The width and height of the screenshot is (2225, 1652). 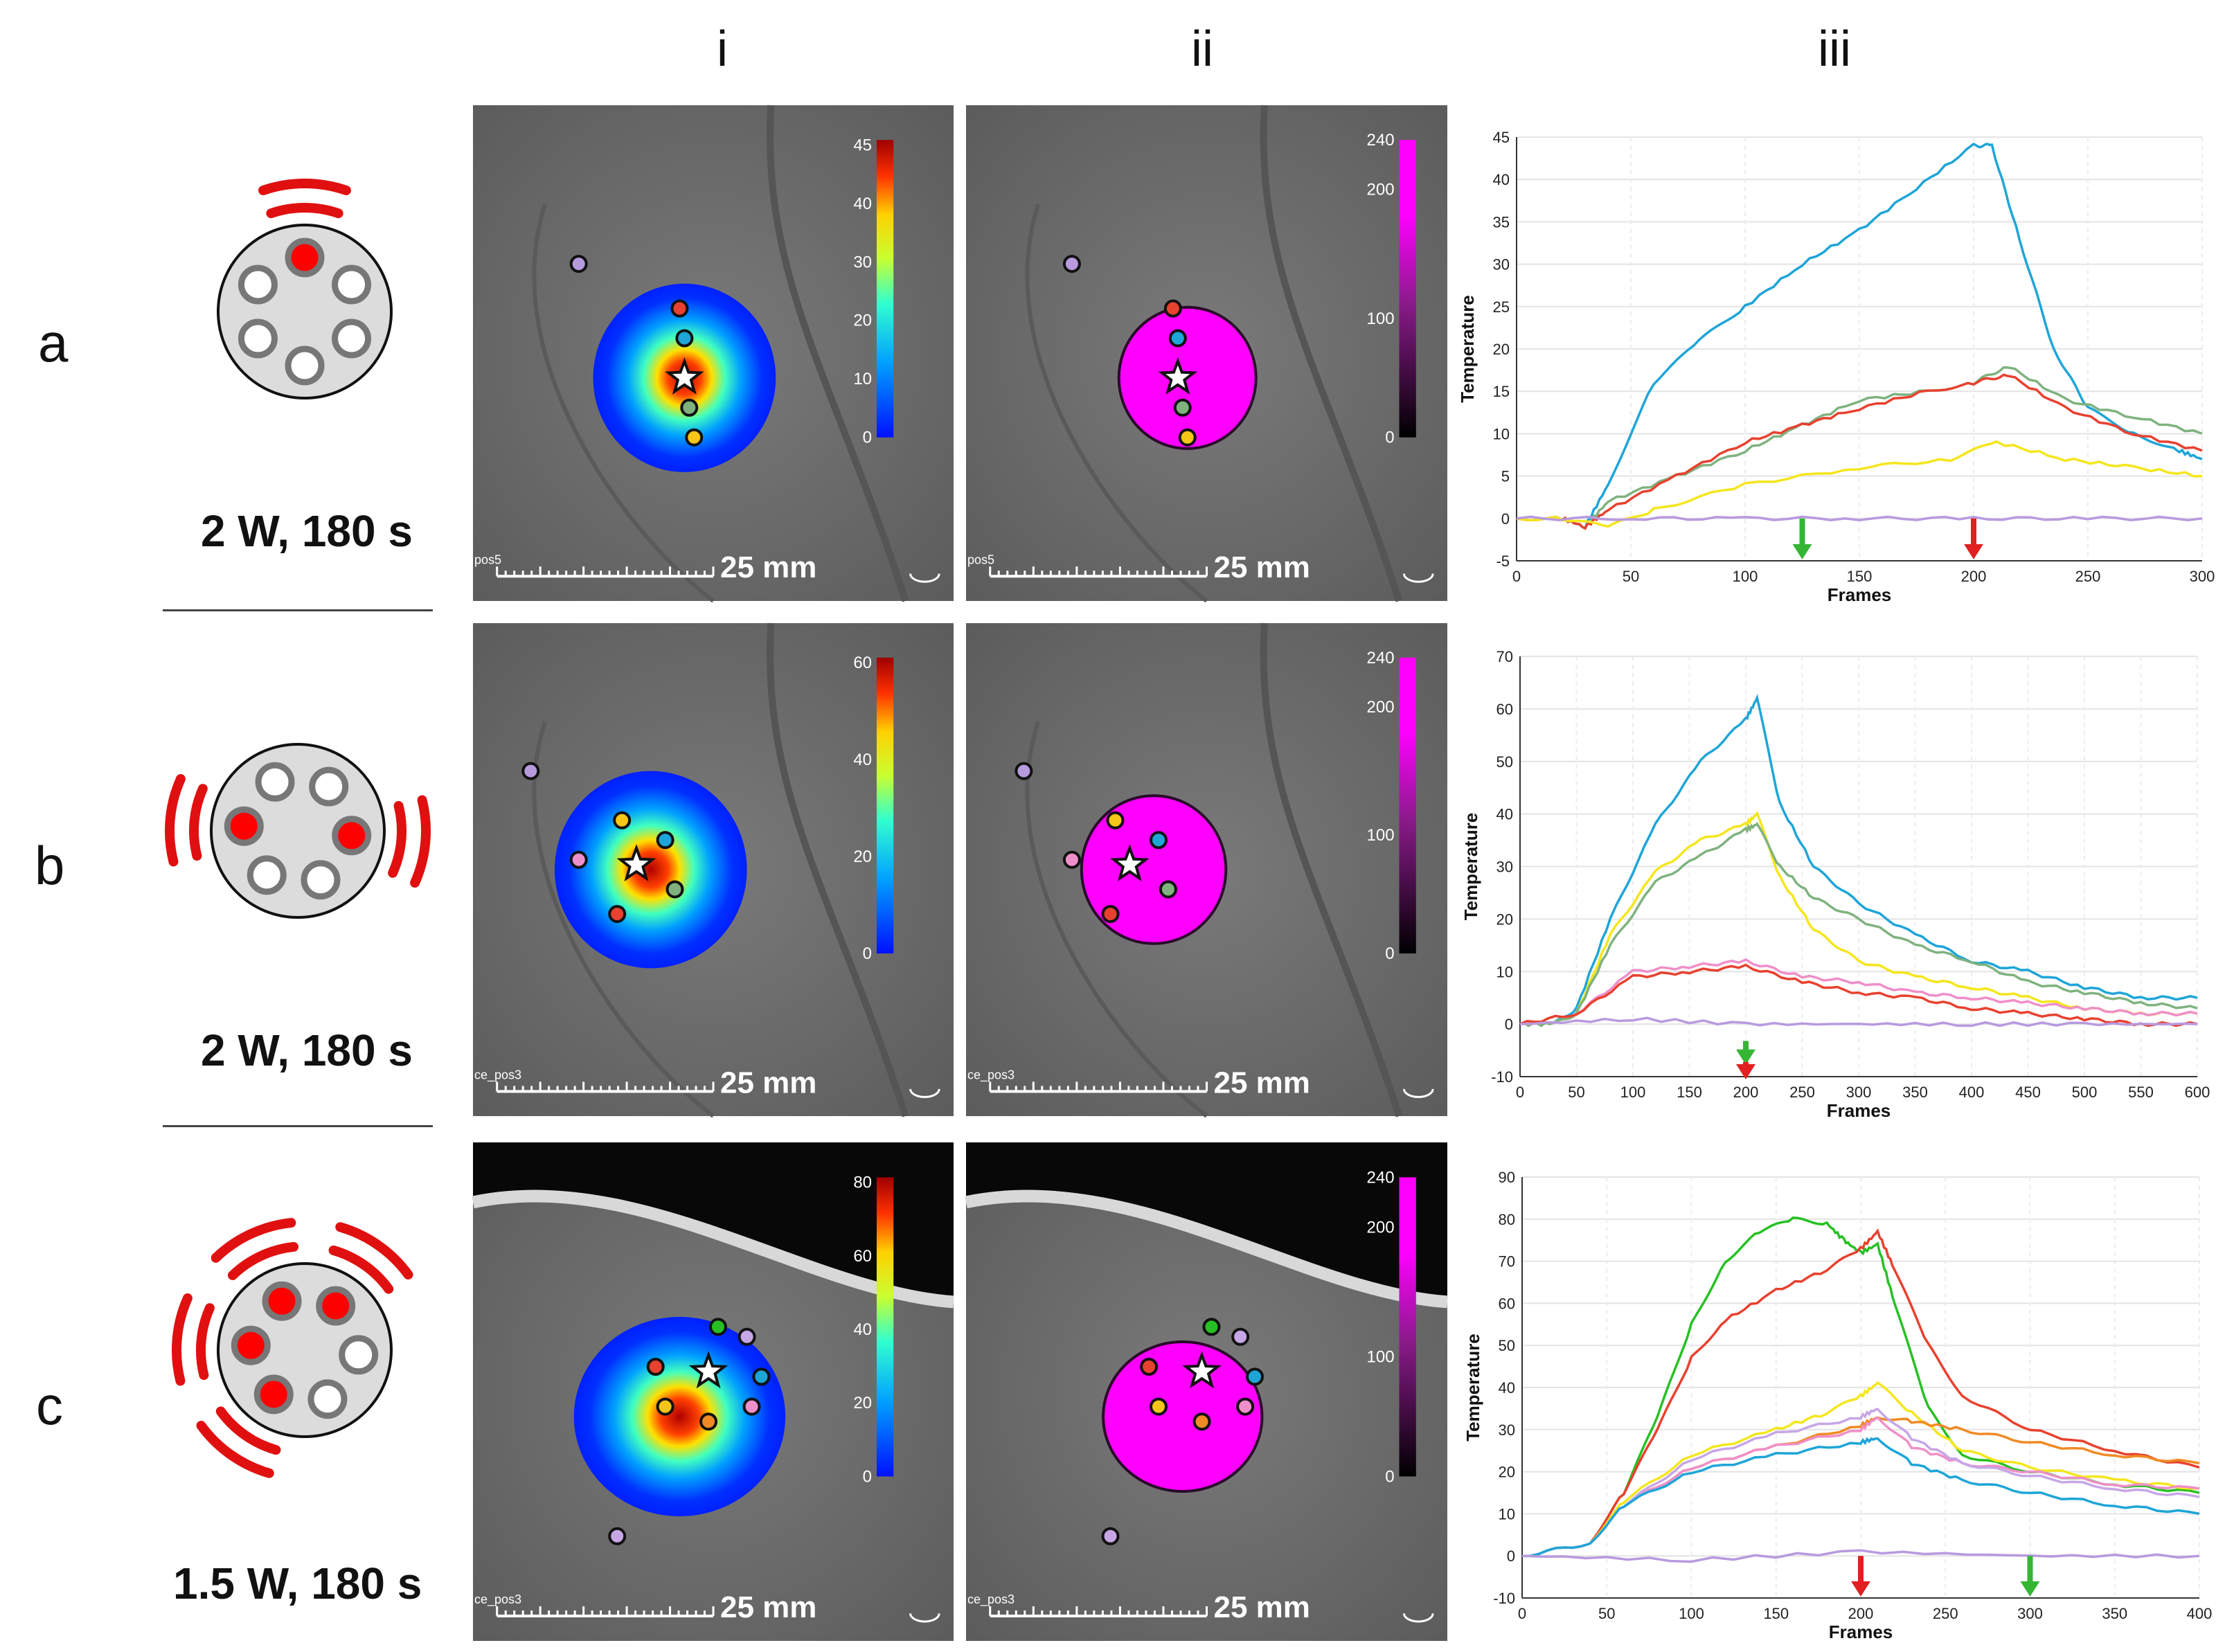 What do you see at coordinates (885, 806) in the screenshot?
I see `thermal-colorbar` at bounding box center [885, 806].